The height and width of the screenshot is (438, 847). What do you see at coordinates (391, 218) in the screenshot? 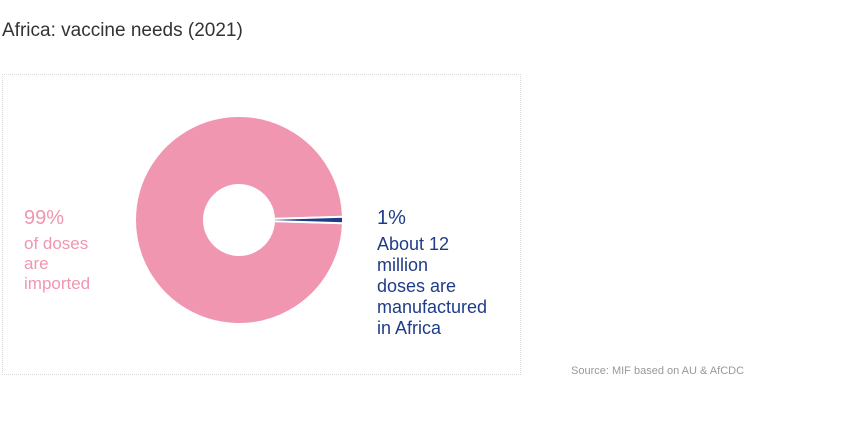
I see `manufactured-percent: 1%` at bounding box center [391, 218].